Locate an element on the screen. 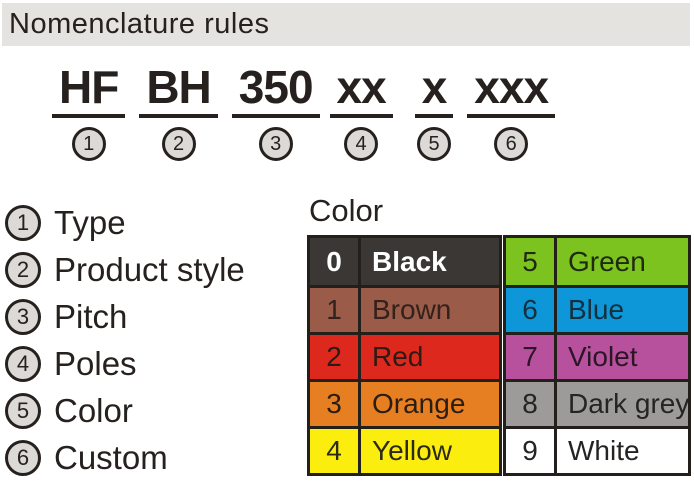 Image resolution: width=694 pixels, height=490 pixels. color-name: Blue is located at coordinates (596, 309).